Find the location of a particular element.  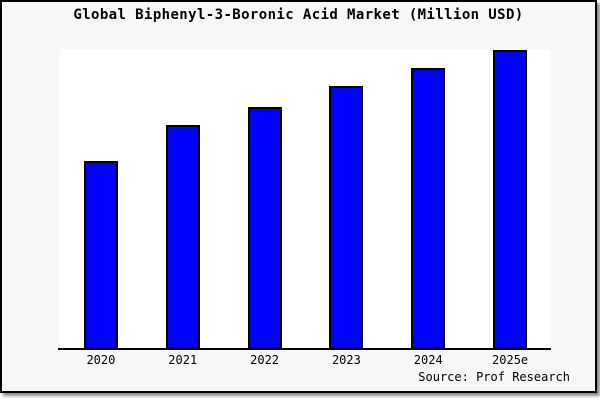

bar-2023 is located at coordinates (346, 217).